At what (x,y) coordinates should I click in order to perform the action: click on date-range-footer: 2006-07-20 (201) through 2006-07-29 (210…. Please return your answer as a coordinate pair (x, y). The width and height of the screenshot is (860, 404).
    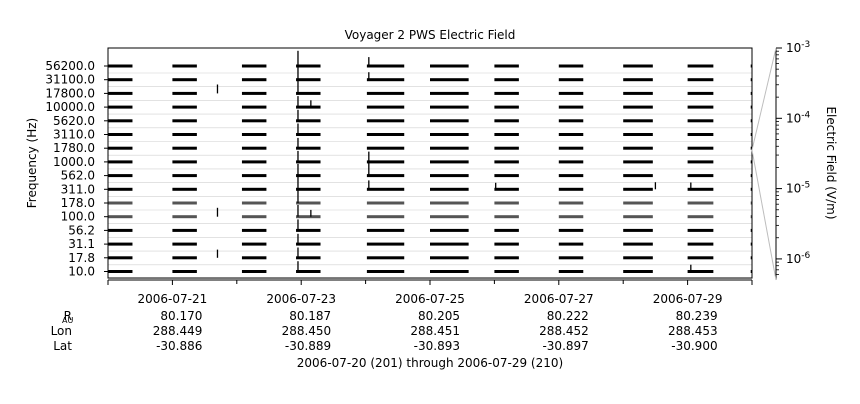
    Looking at the image, I should click on (430, 363).